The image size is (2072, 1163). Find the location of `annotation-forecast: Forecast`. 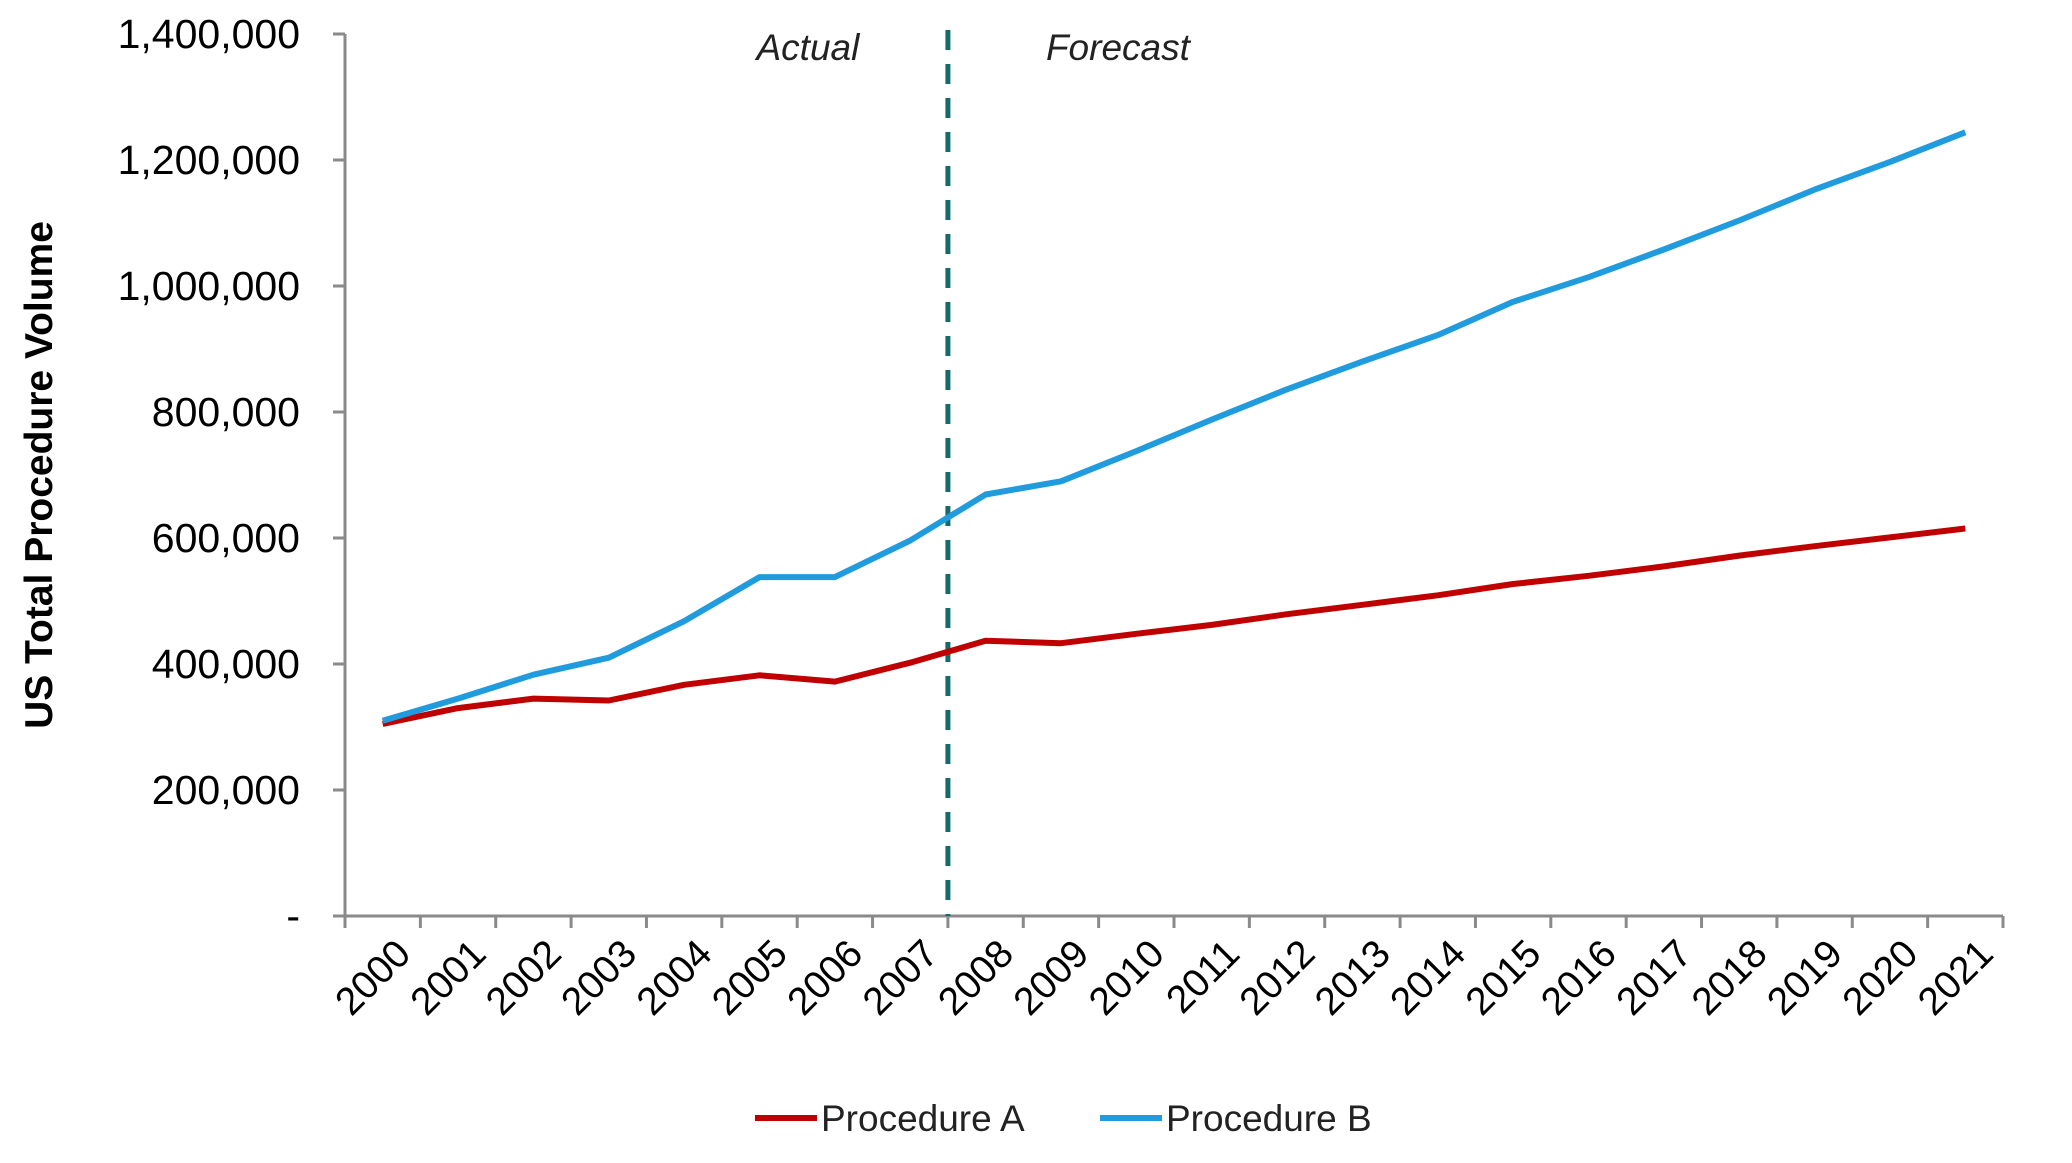

annotation-forecast: Forecast is located at coordinates (1119, 47).